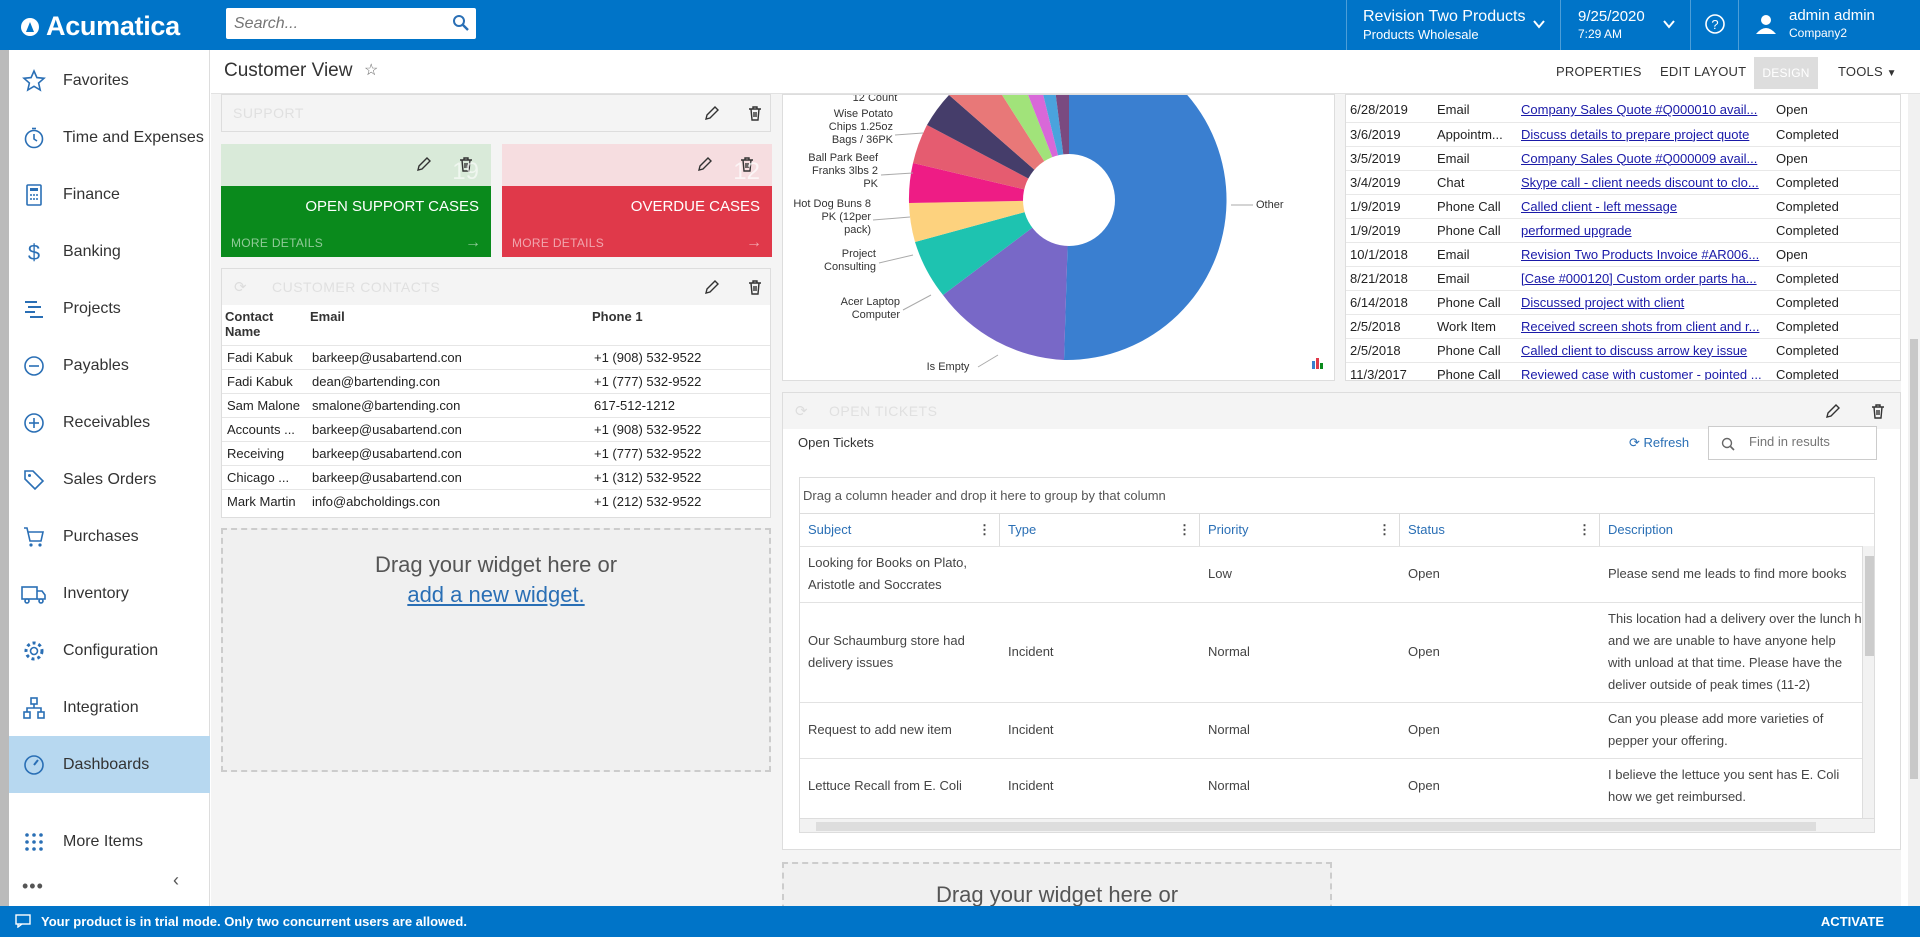 The height and width of the screenshot is (937, 1920). I want to click on sidebar-item-integration: Integration, so click(109, 707).